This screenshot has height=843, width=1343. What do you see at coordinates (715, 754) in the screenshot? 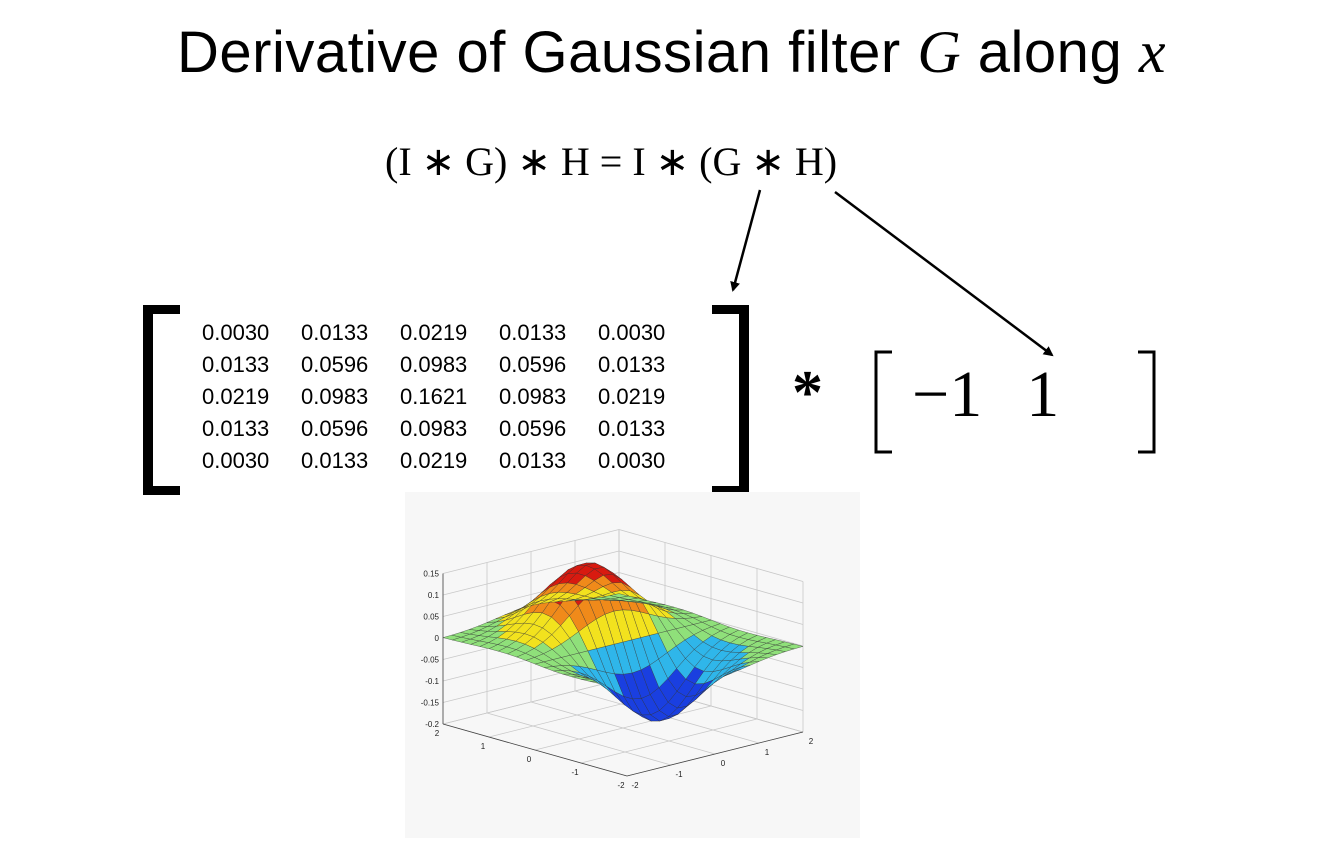
I see `right-axis` at bounding box center [715, 754].